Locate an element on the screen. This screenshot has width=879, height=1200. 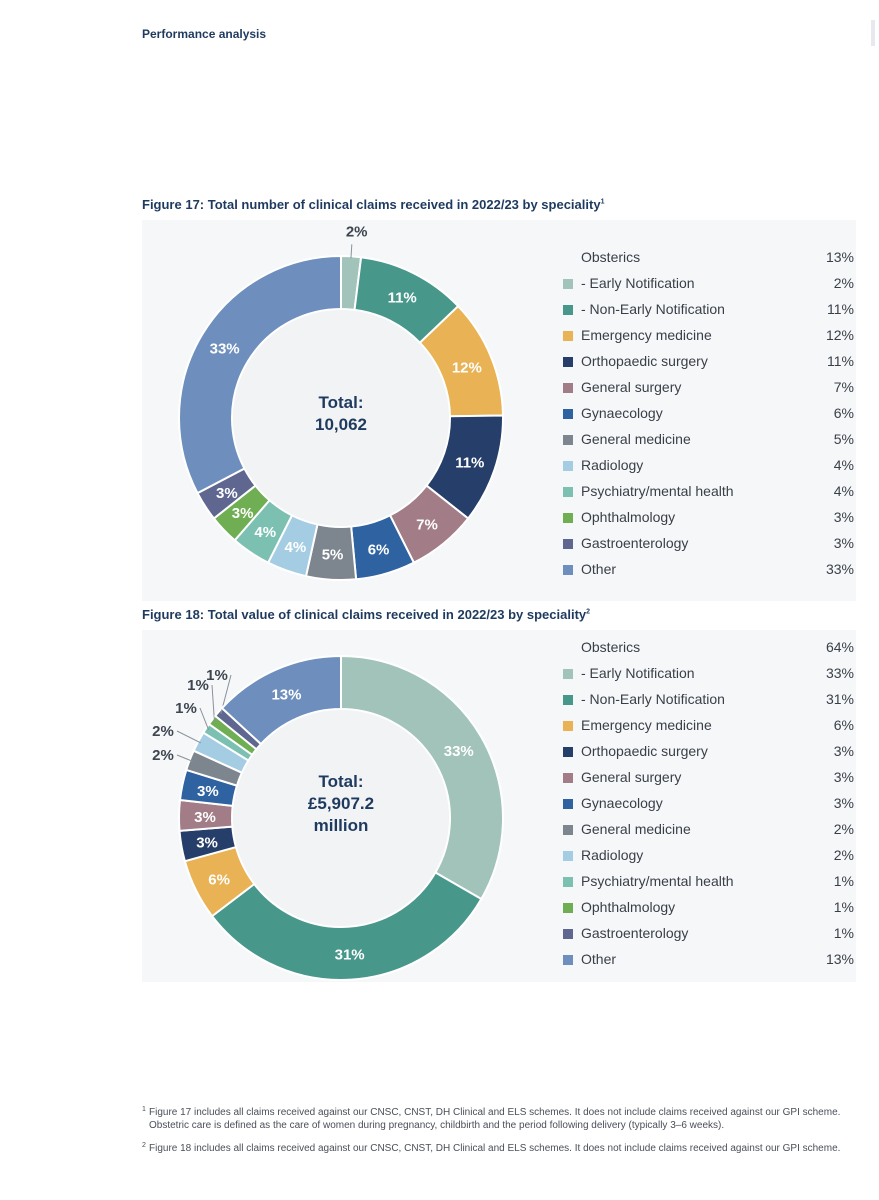
legend-row-ophthalmology: Ophthalmology 1% is located at coordinates (708, 908).